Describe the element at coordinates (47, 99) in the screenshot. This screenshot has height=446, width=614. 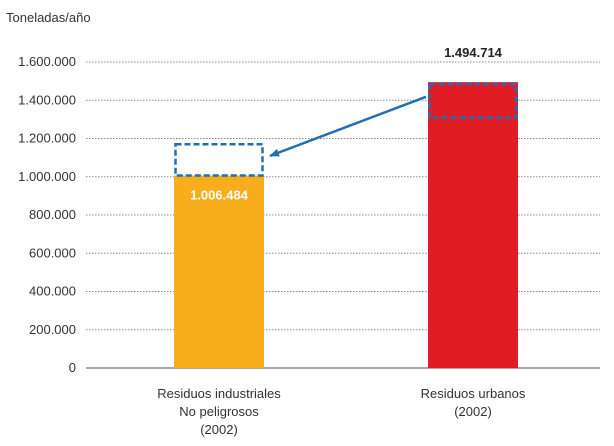
I see `y-tick-label: 1.400.000` at that location.